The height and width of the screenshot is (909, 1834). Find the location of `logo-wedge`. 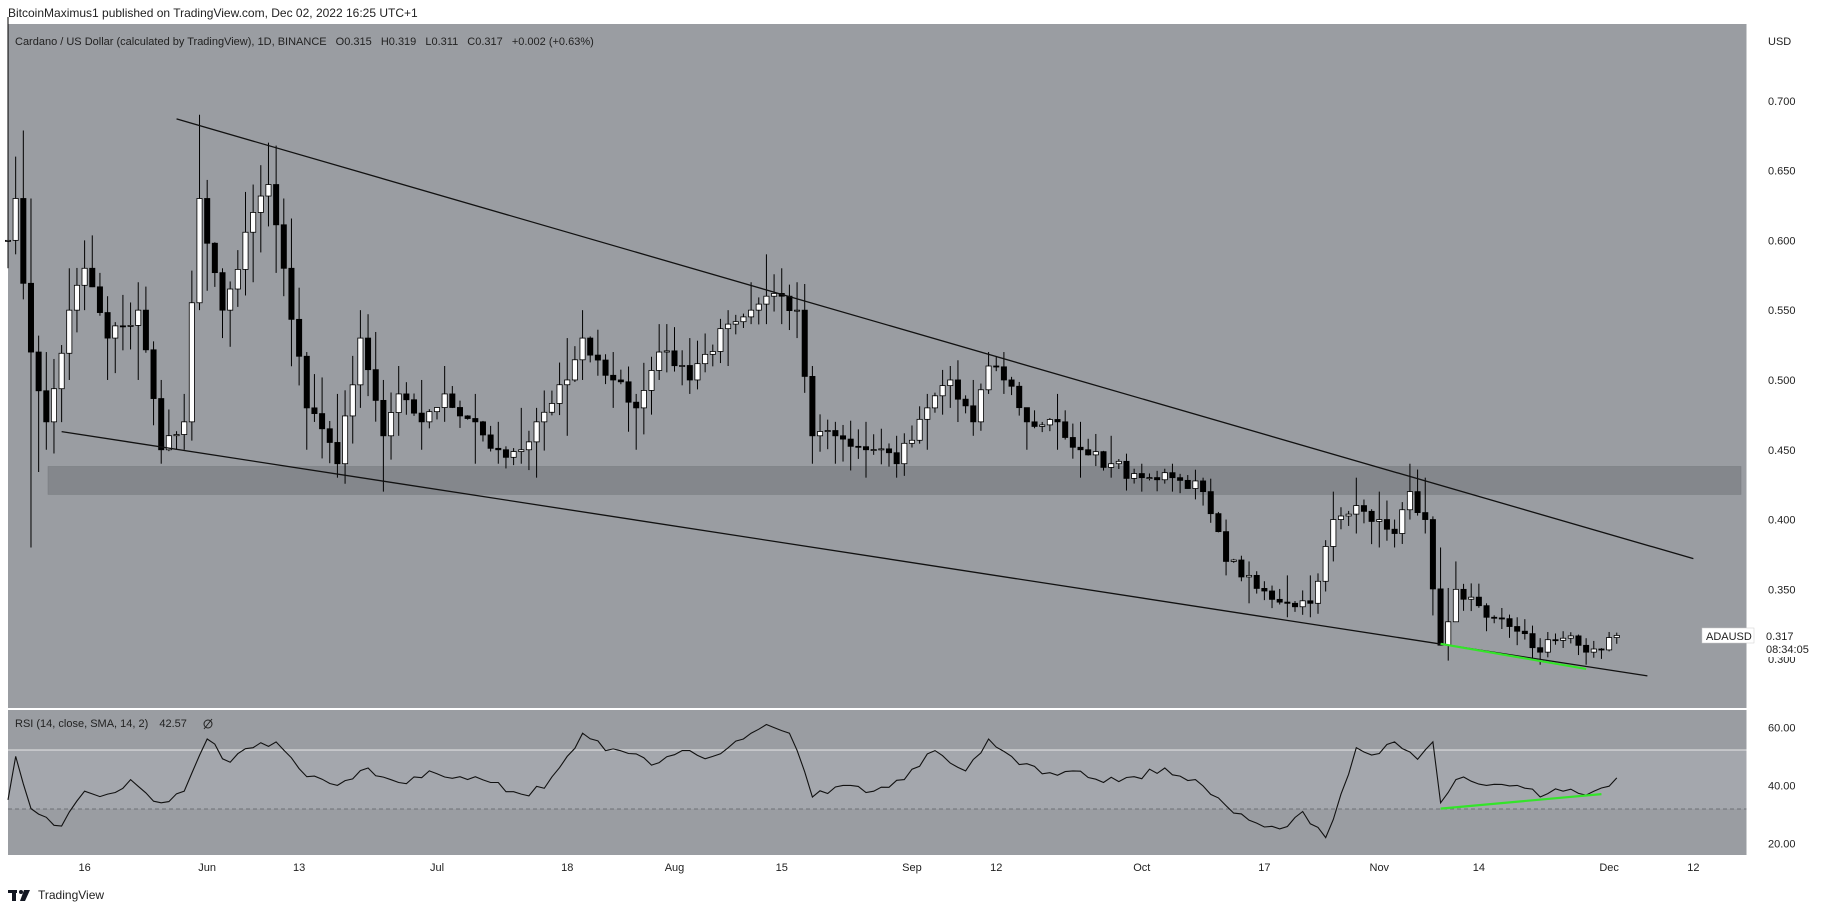

logo-wedge is located at coordinates (25, 895).